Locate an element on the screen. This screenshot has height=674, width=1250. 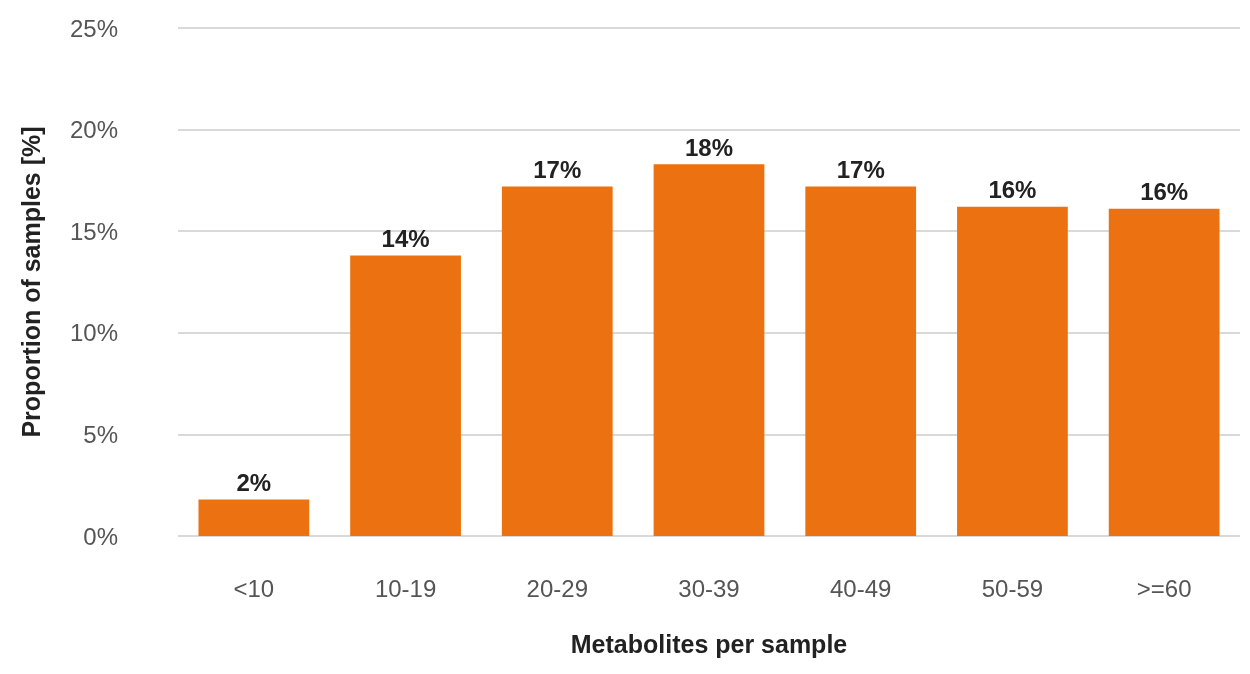
x-tick-label: <10 is located at coordinates (254, 588).